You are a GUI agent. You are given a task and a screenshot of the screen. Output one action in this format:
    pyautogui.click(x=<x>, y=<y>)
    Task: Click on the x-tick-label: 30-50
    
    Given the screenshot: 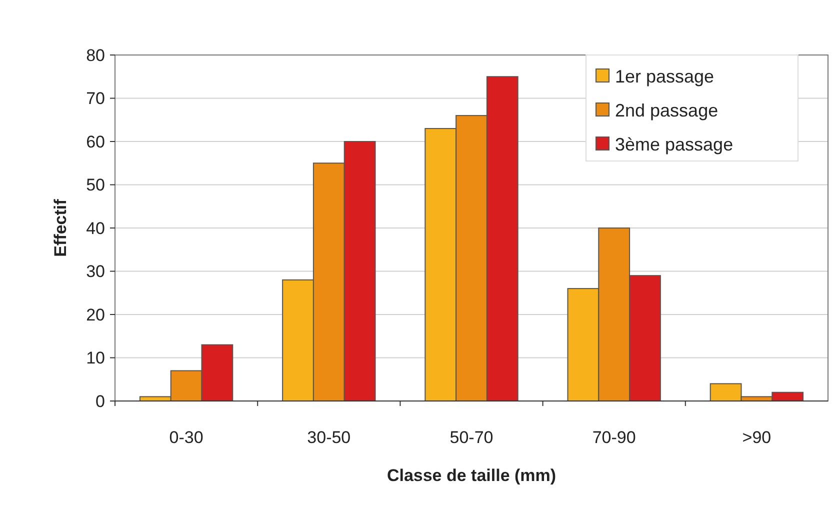 What is the action you would take?
    pyautogui.click(x=329, y=437)
    